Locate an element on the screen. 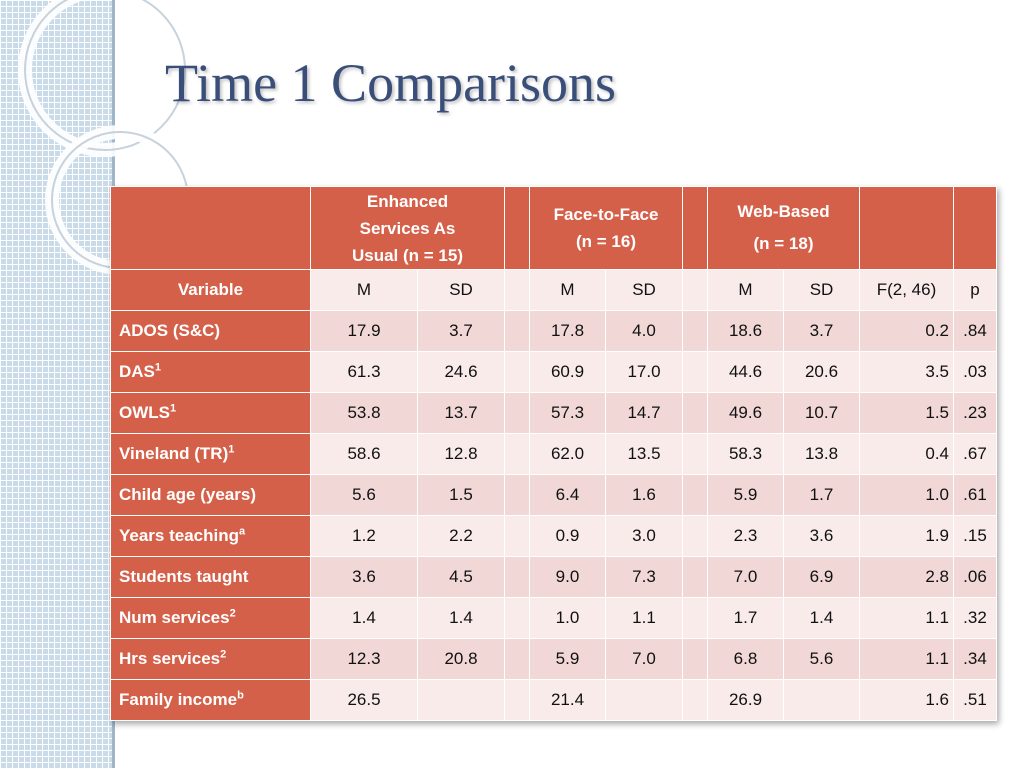  row-label-footnote: a is located at coordinates (242, 531).